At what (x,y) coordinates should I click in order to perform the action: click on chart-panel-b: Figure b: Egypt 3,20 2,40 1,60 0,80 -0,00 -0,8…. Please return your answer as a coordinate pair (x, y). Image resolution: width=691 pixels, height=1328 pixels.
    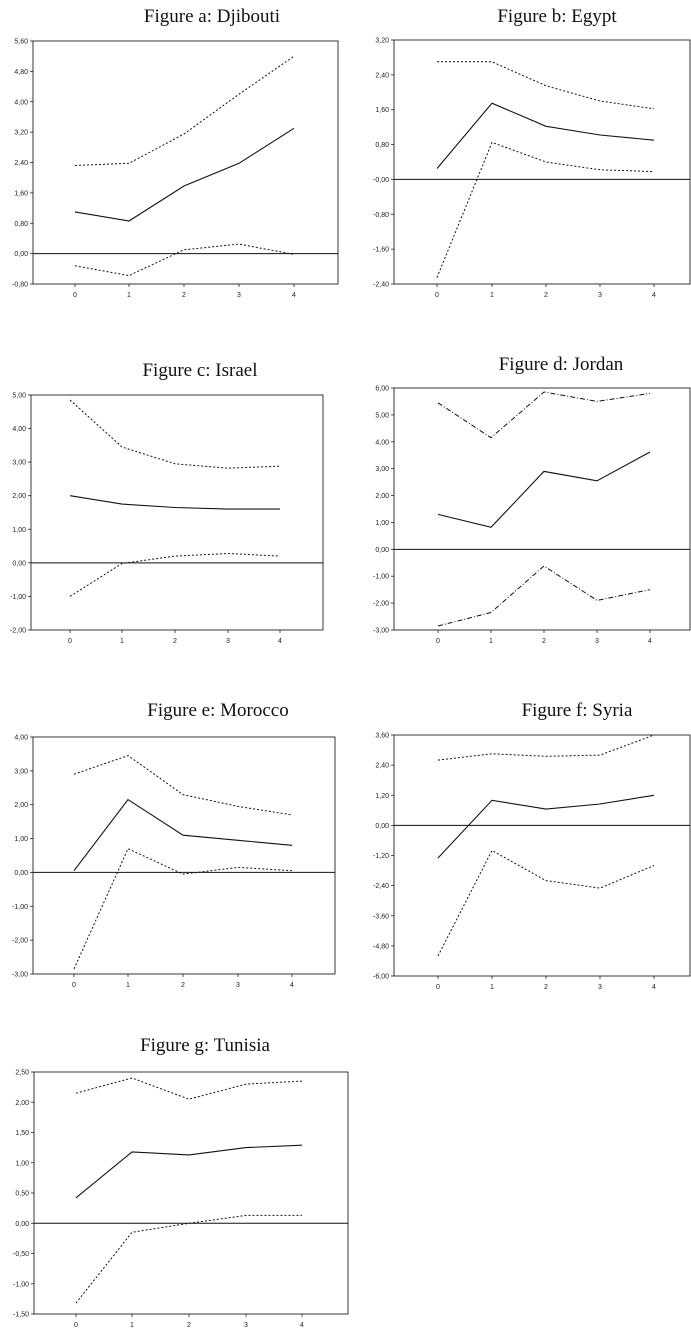
    Looking at the image, I should click on (532, 152).